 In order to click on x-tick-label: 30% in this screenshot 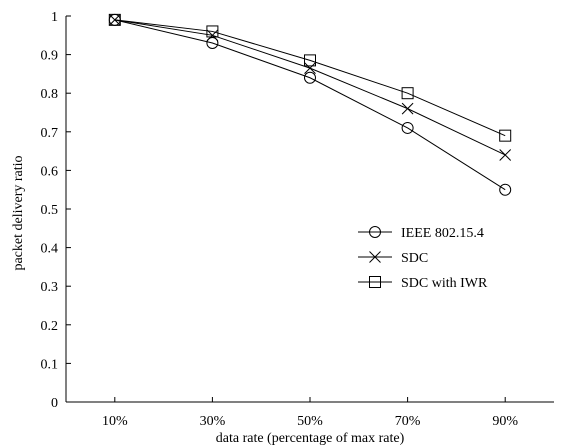, I will do `click(213, 421)`.